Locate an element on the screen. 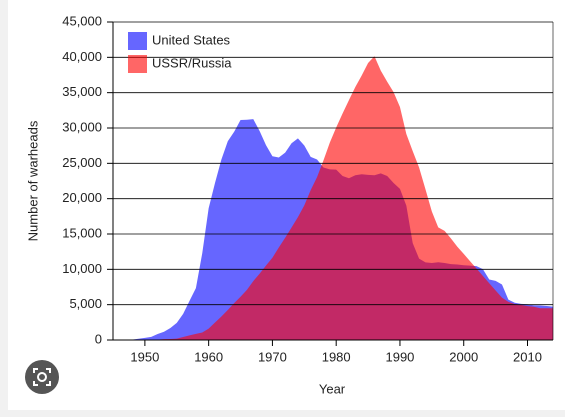  y-tick-label: 35,000 is located at coordinates (82, 91).